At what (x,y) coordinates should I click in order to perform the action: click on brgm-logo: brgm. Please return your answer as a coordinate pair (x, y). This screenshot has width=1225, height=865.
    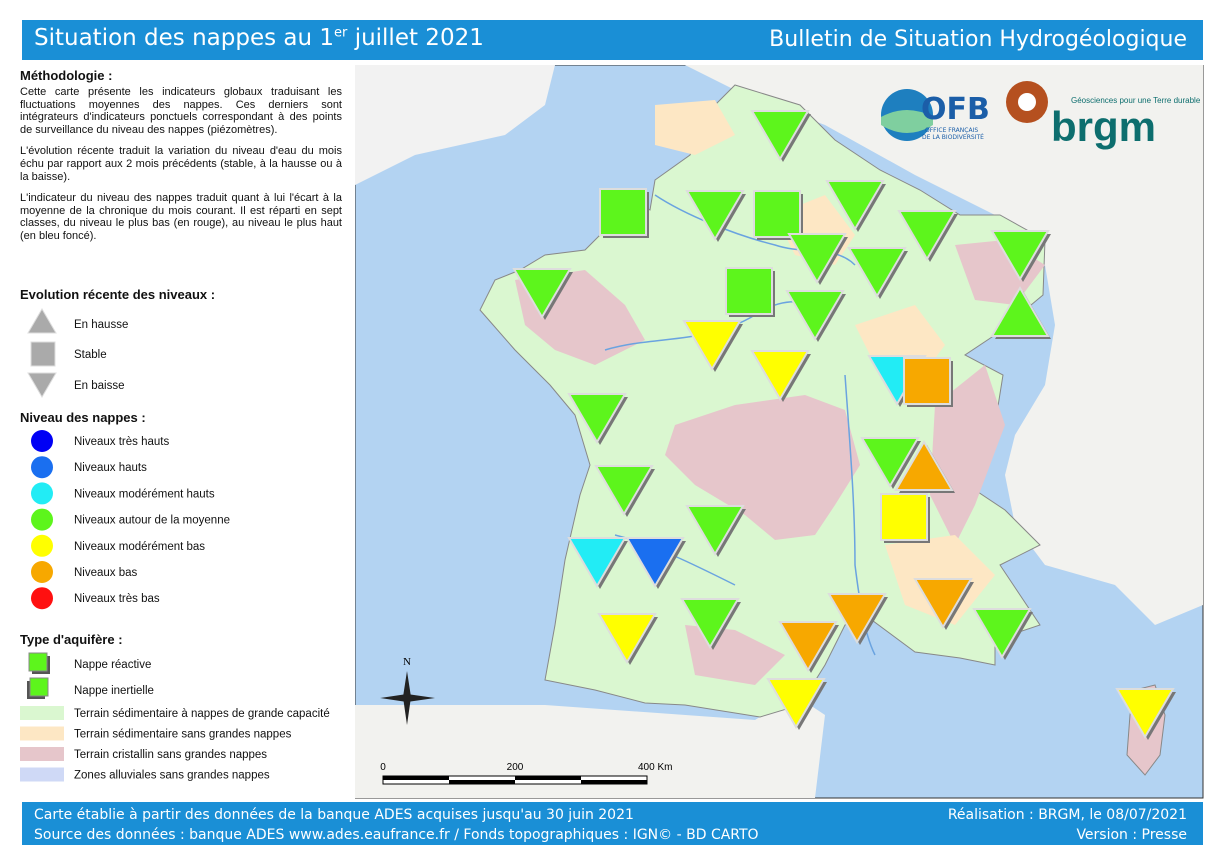
    Looking at the image, I should click on (1103, 126).